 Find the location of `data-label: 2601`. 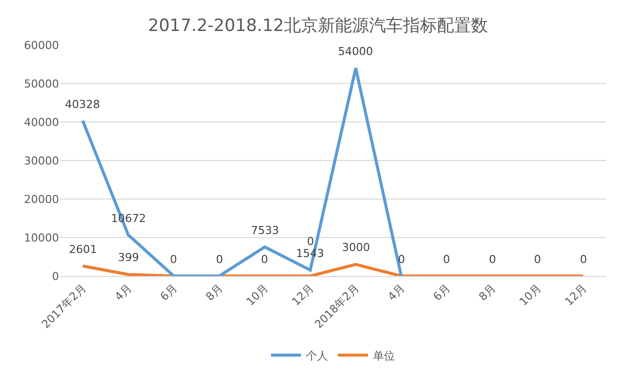

data-label: 2601 is located at coordinates (83, 249).